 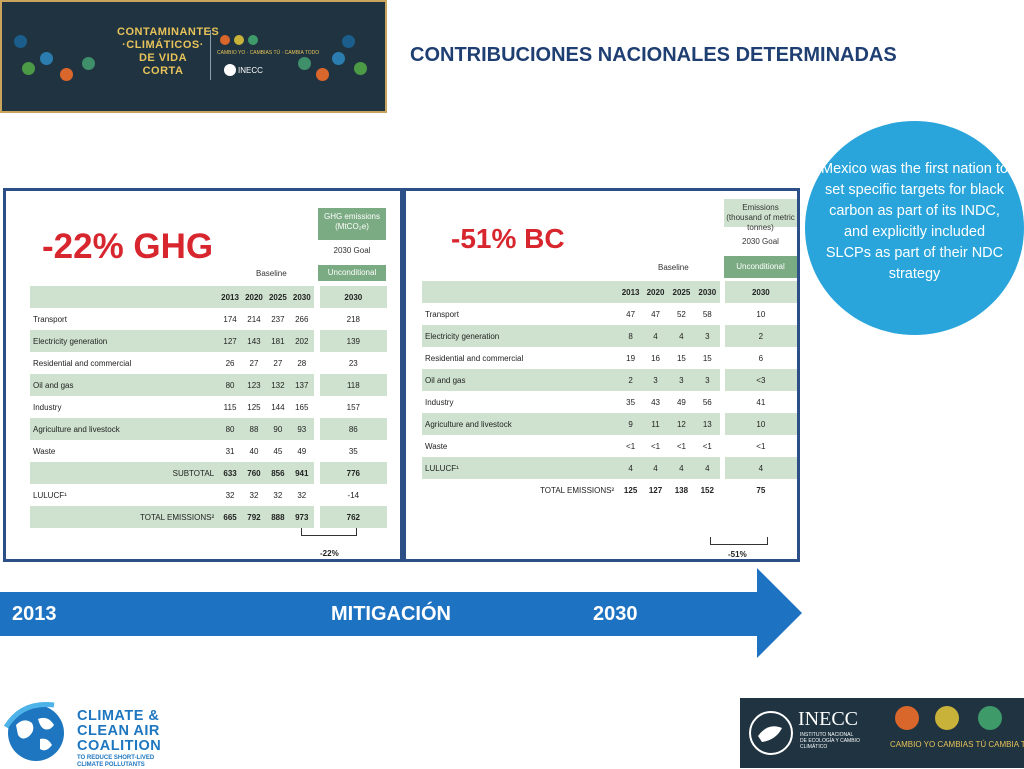 I want to click on row-label: LULUCF¹, so click(x=50, y=495).